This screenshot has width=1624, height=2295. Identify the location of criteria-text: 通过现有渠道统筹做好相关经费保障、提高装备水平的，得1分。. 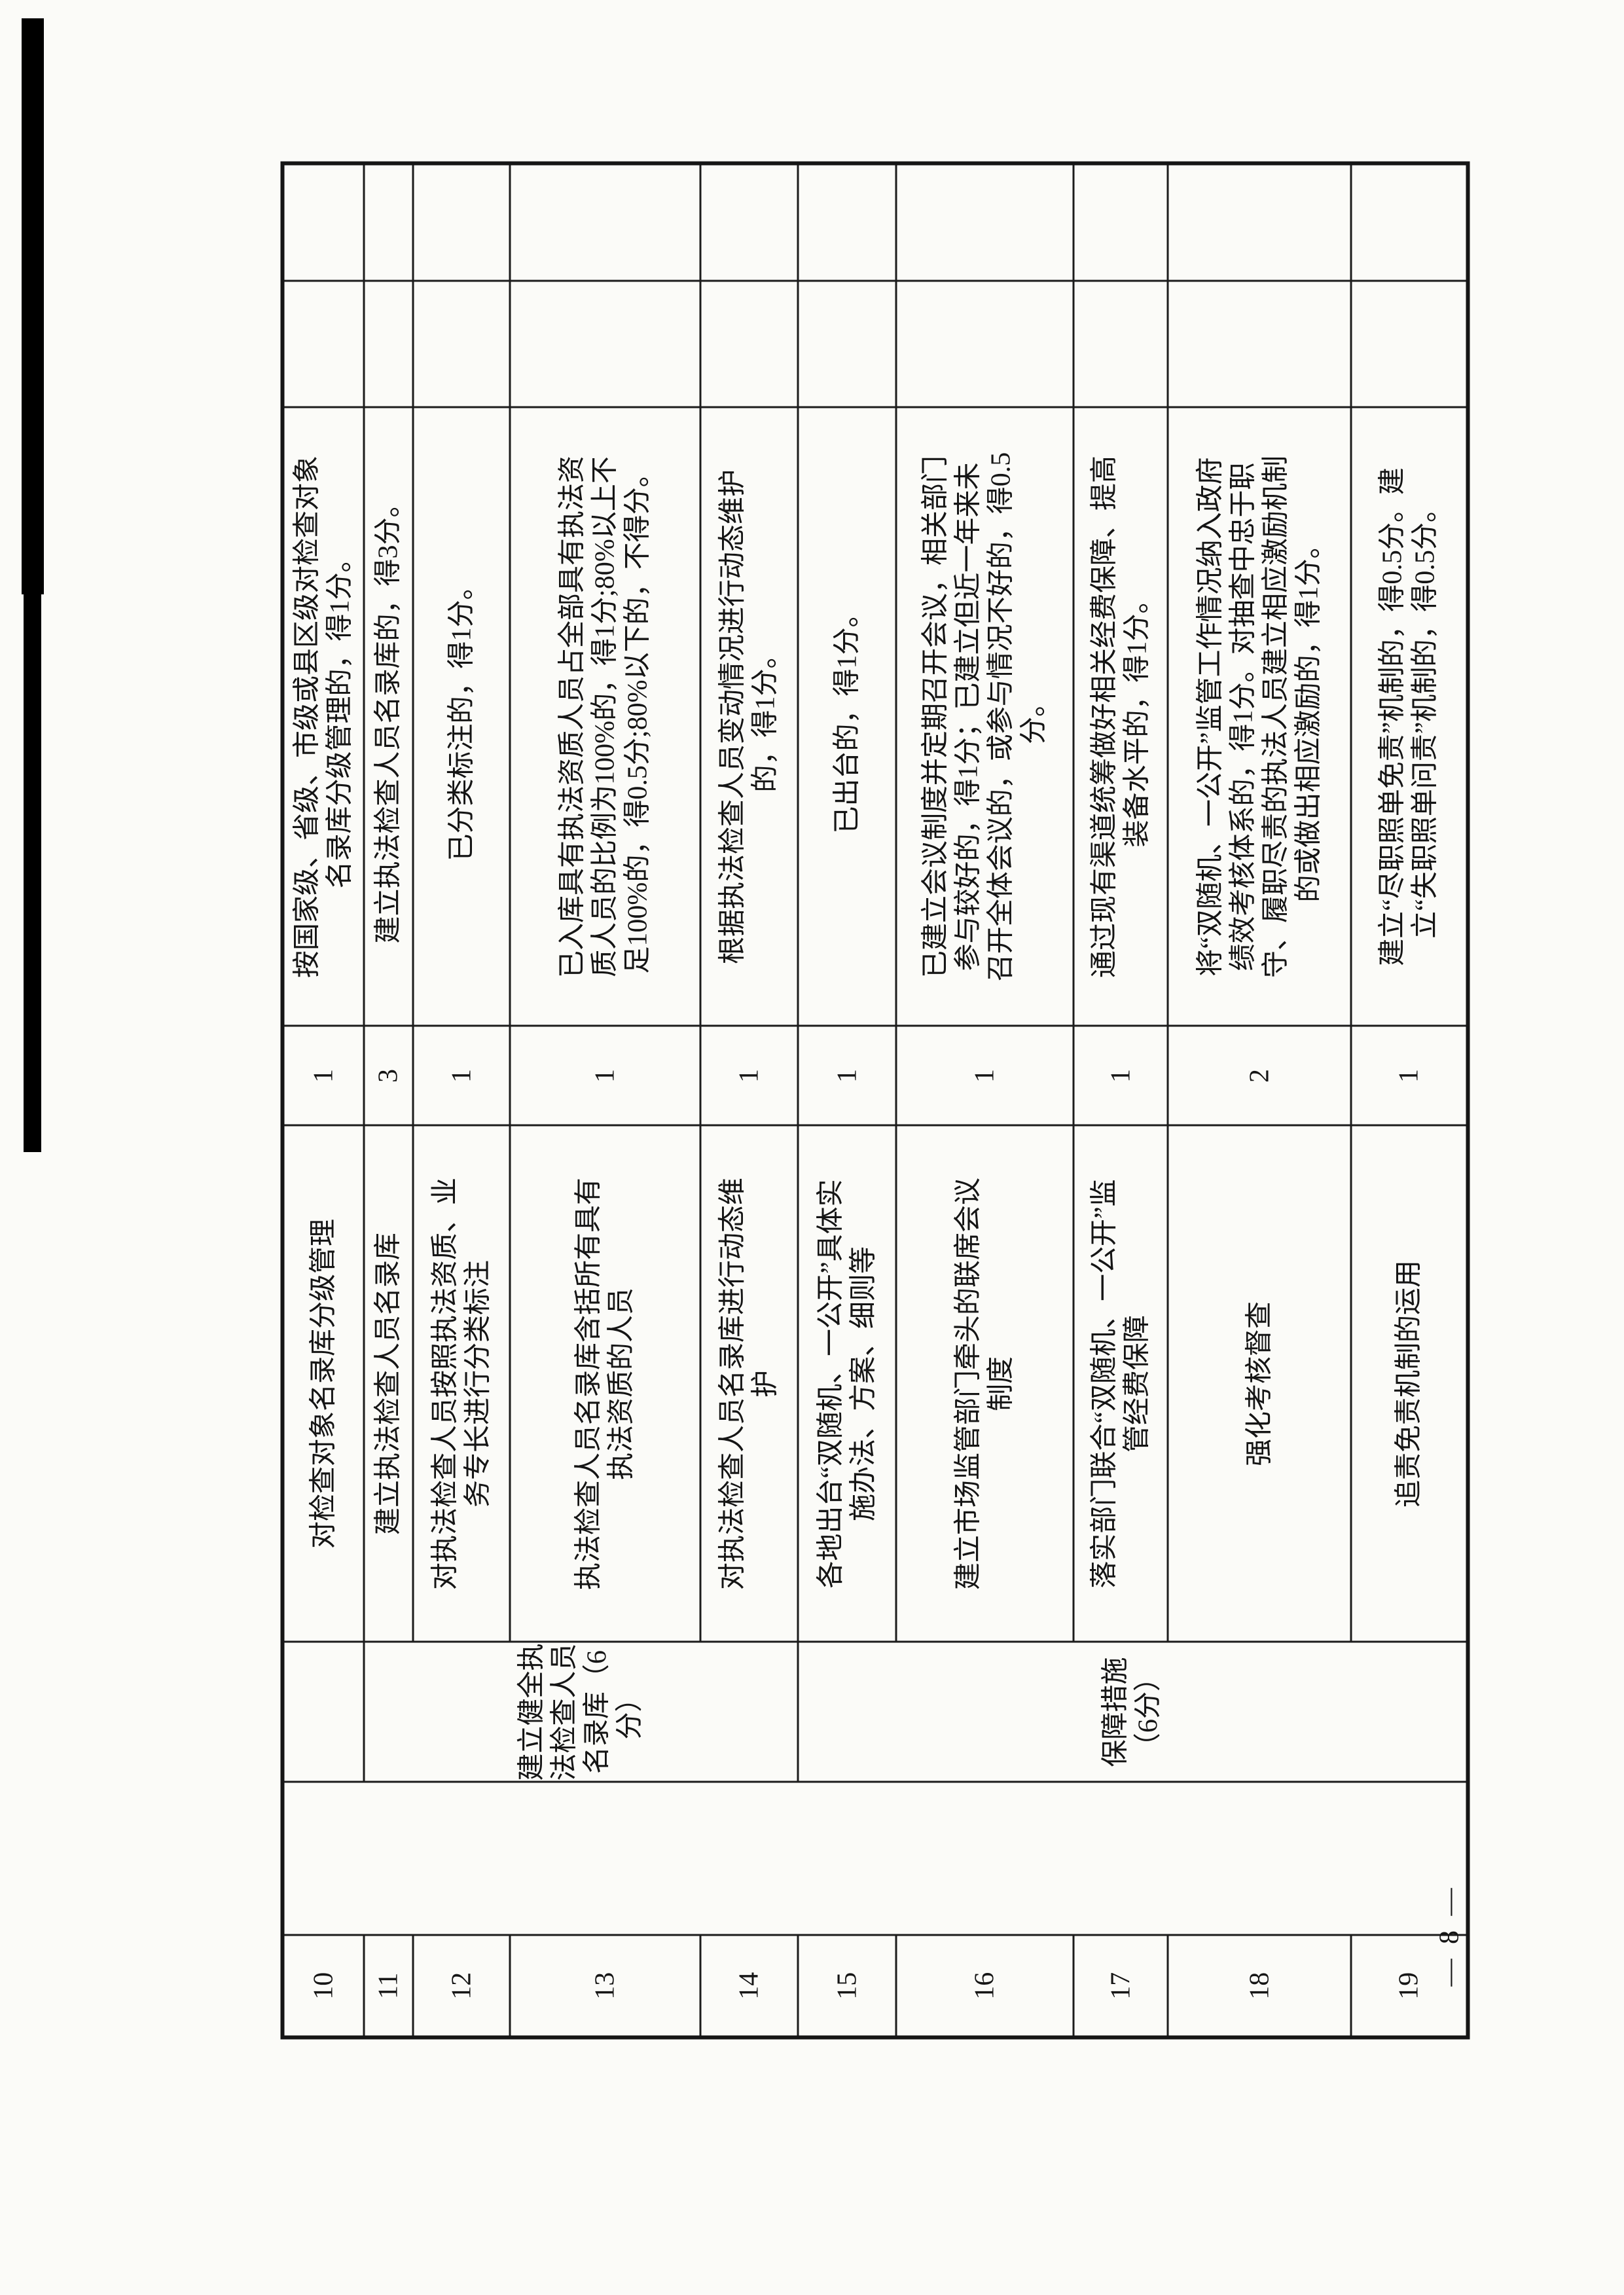
(1120, 716).